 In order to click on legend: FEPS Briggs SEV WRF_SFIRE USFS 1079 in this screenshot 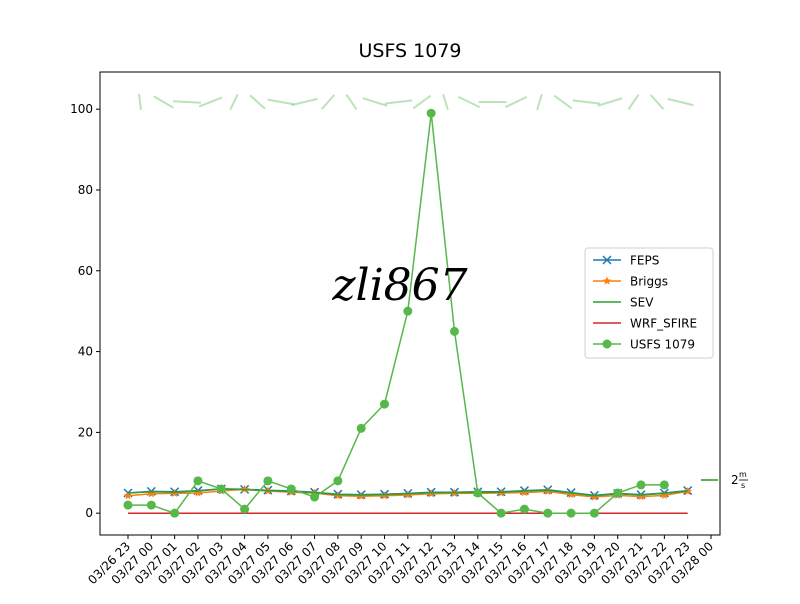, I will do `click(649, 303)`.